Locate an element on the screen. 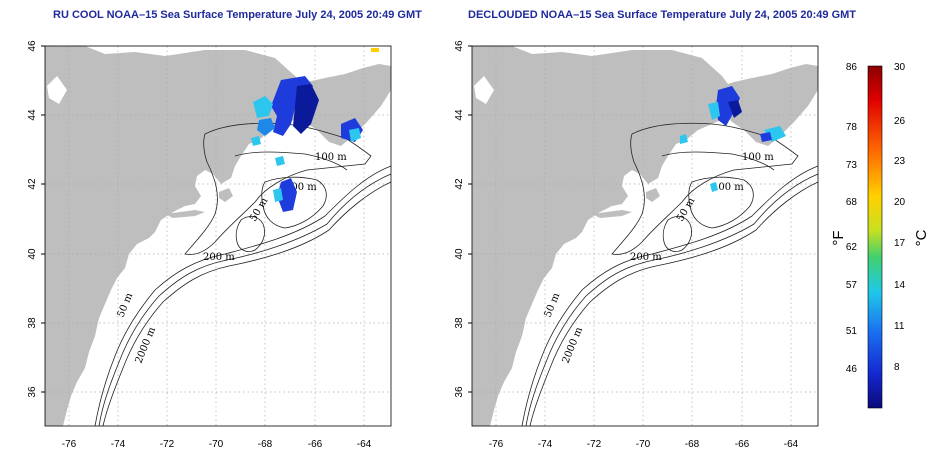 The image size is (950, 475). right-lat-tick: 44 is located at coordinates (459, 115).